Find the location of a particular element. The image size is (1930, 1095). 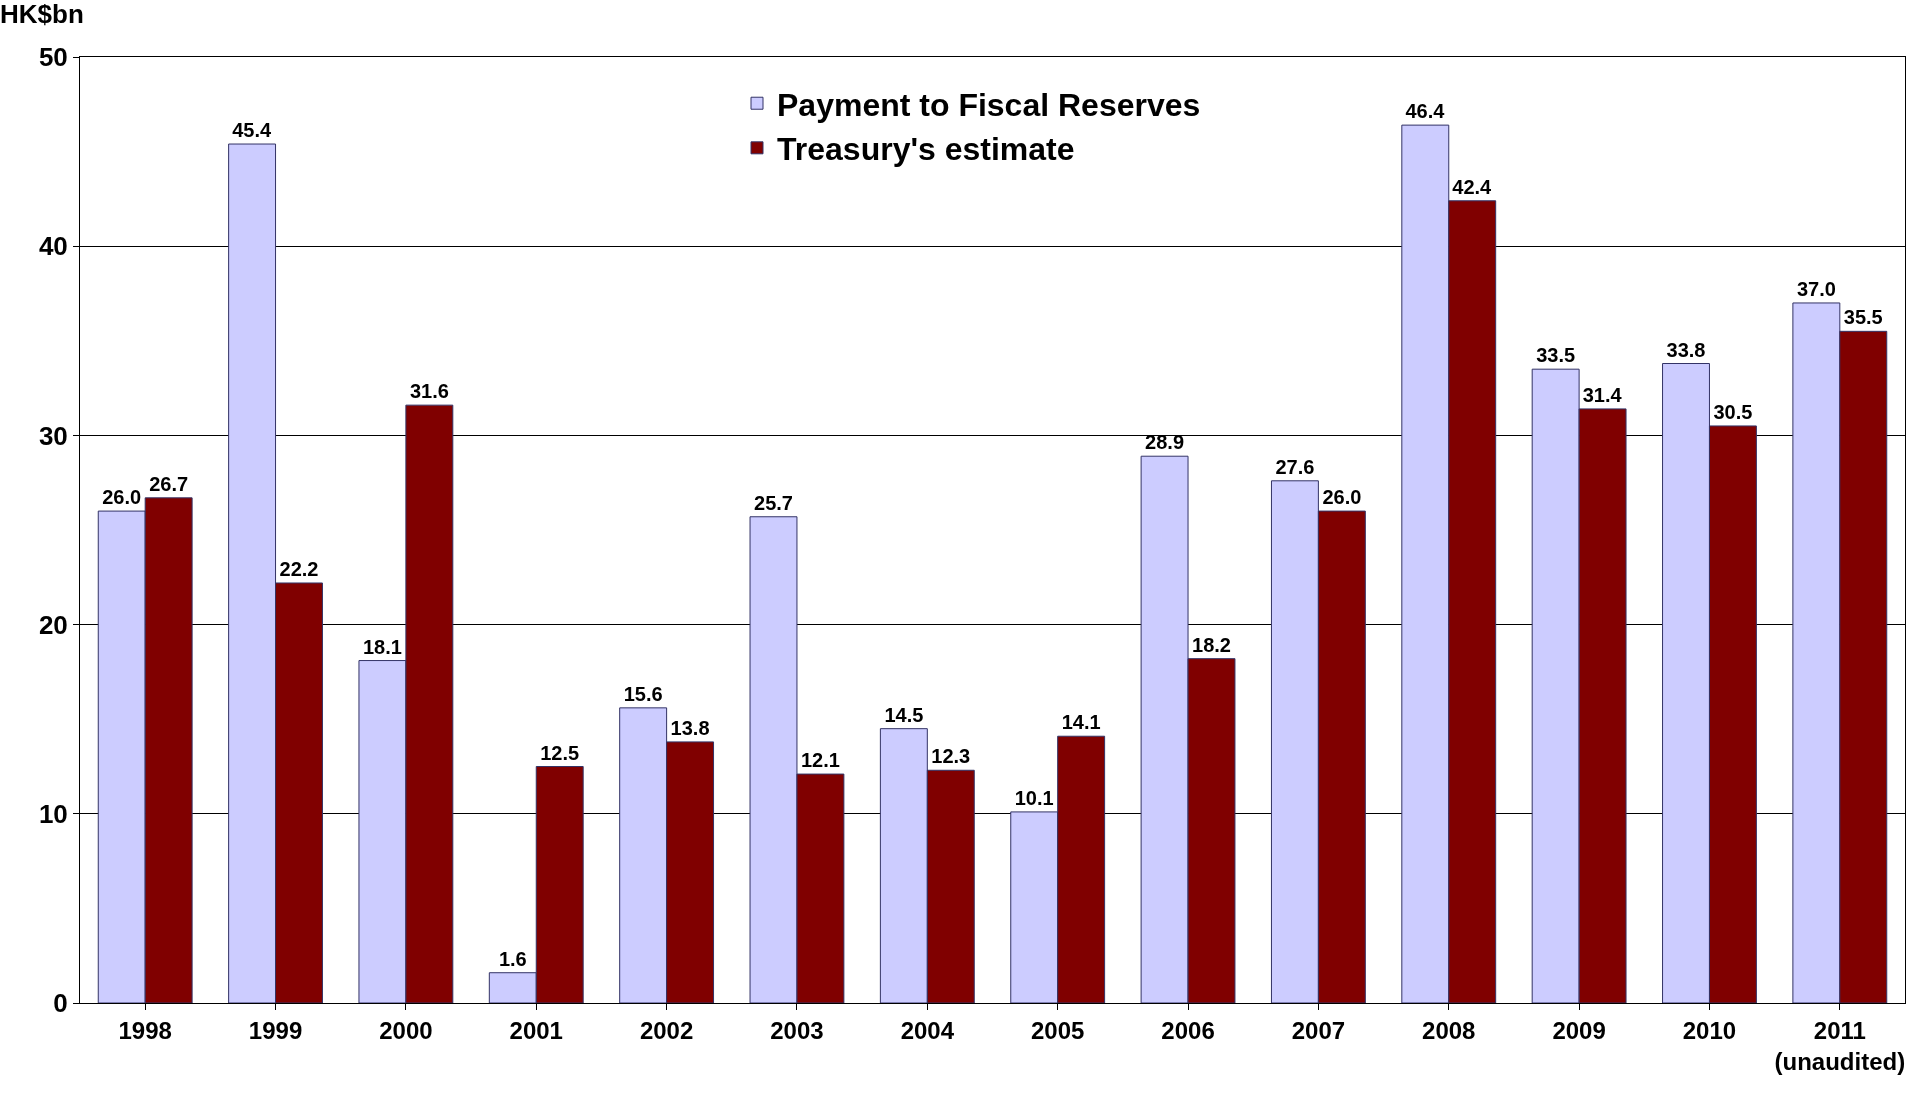

x-tick-label: 2002 is located at coordinates (666, 1030).